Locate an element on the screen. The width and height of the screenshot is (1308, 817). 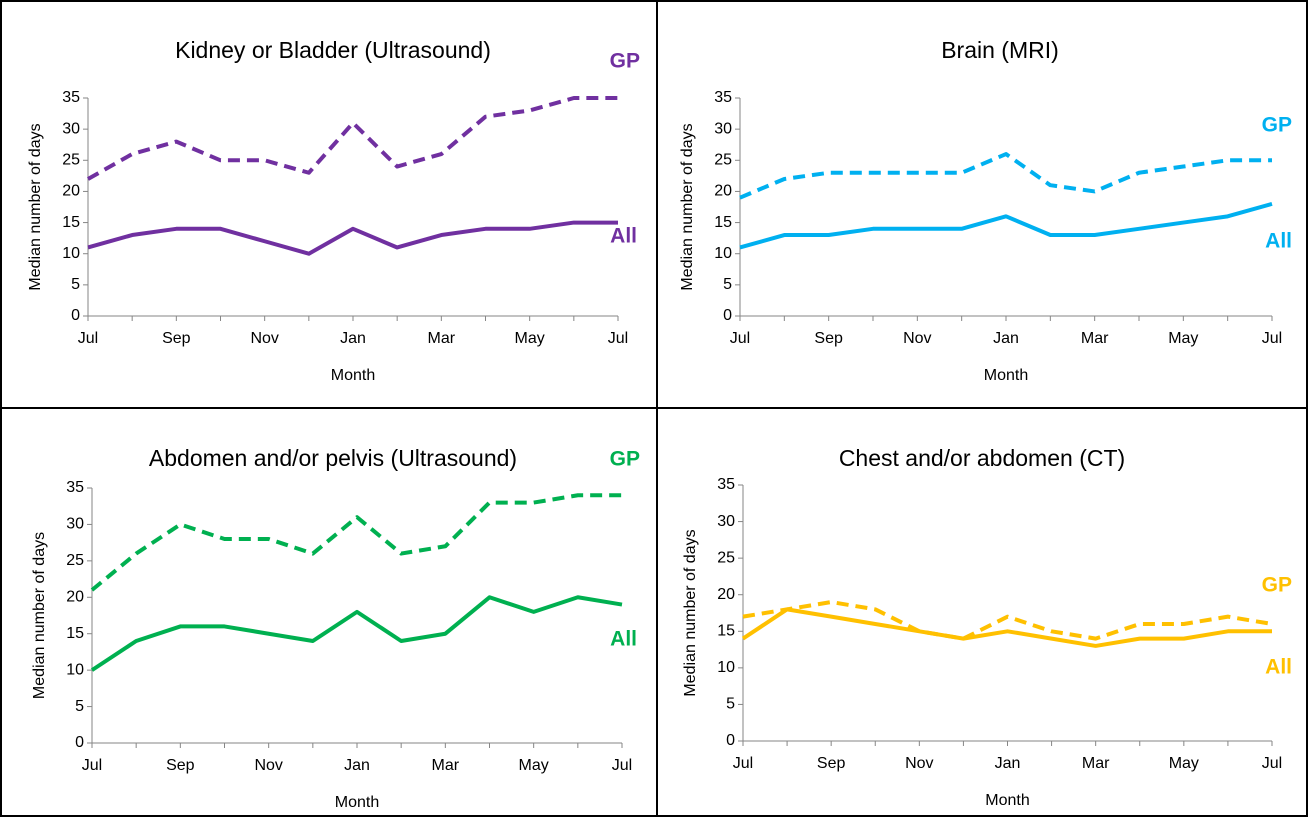
chart-title: Abdomen and/or pelvis (Ultrasound) is located at coordinates (333, 458).